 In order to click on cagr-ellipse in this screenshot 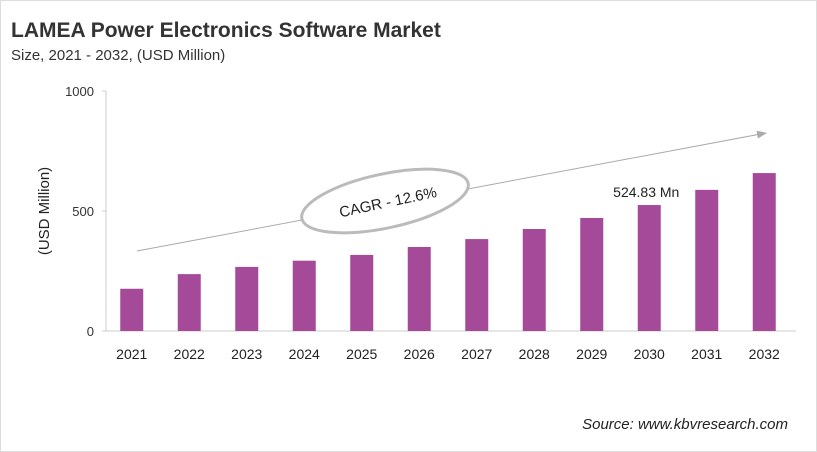, I will do `click(385, 201)`.